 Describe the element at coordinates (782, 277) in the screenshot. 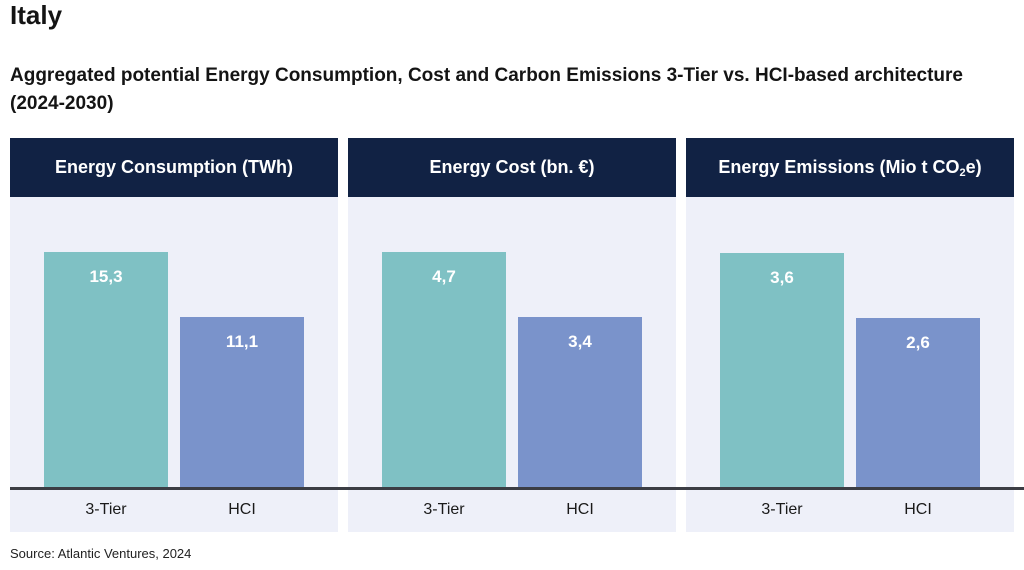

I see `bar-value-label: 3,6` at that location.